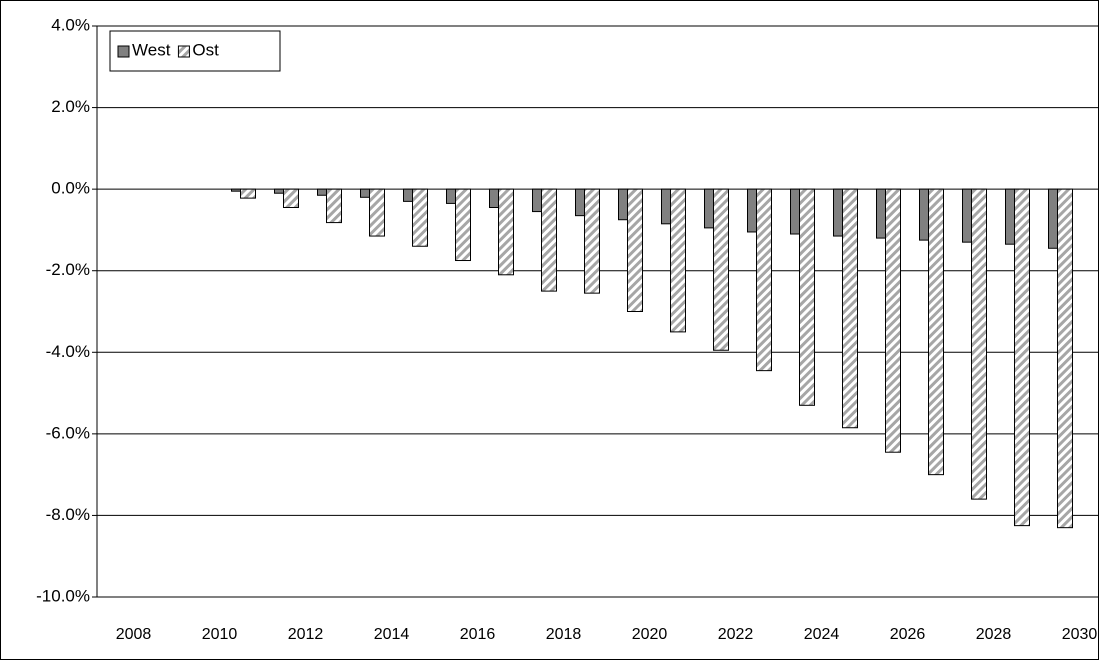 The width and height of the screenshot is (1099, 660). What do you see at coordinates (151, 49) in the screenshot?
I see `legend-label: West` at bounding box center [151, 49].